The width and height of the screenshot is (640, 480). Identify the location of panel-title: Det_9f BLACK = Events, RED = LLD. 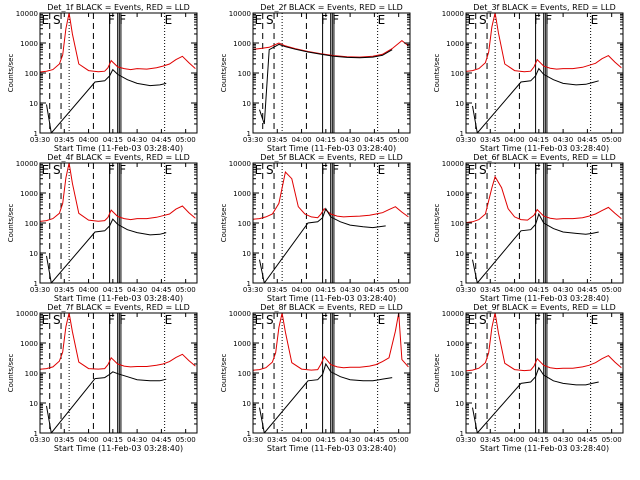
(544, 307).